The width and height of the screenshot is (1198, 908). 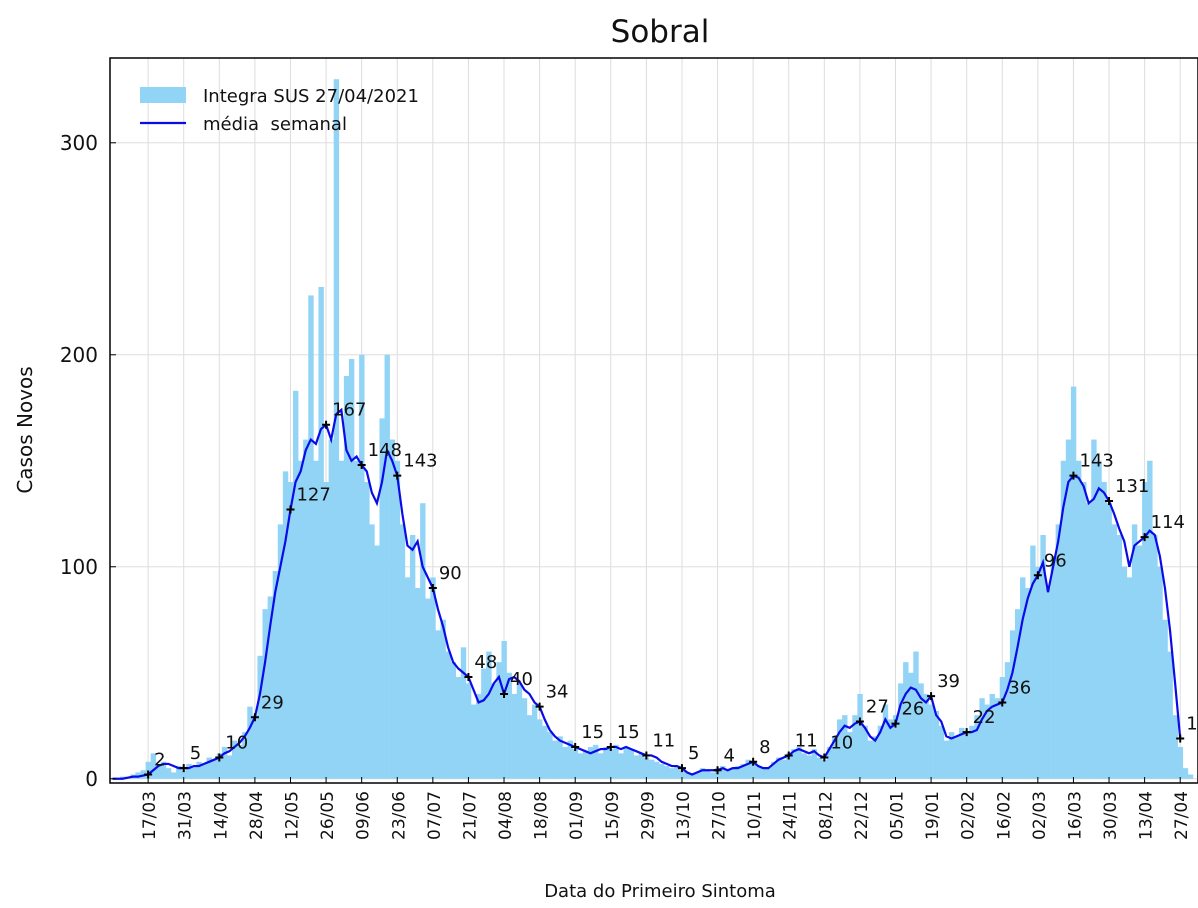 What do you see at coordinates (933, 815) in the screenshot?
I see `x-tick-label: 19/01` at bounding box center [933, 815].